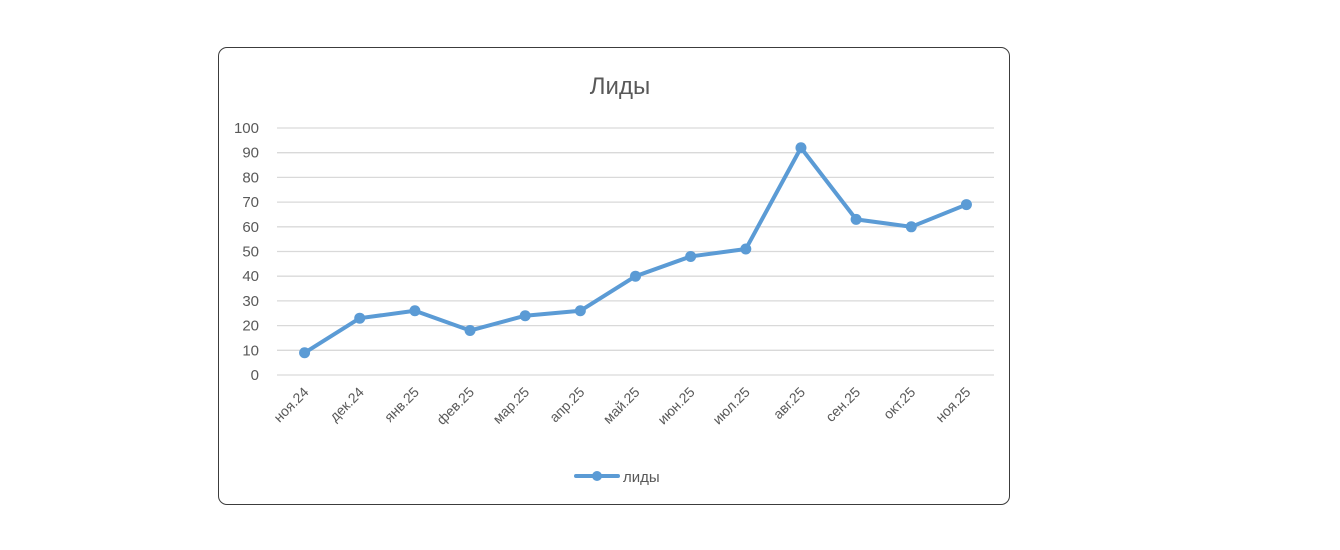  What do you see at coordinates (250, 301) in the screenshot?
I see `y-tick-label: 30` at bounding box center [250, 301].